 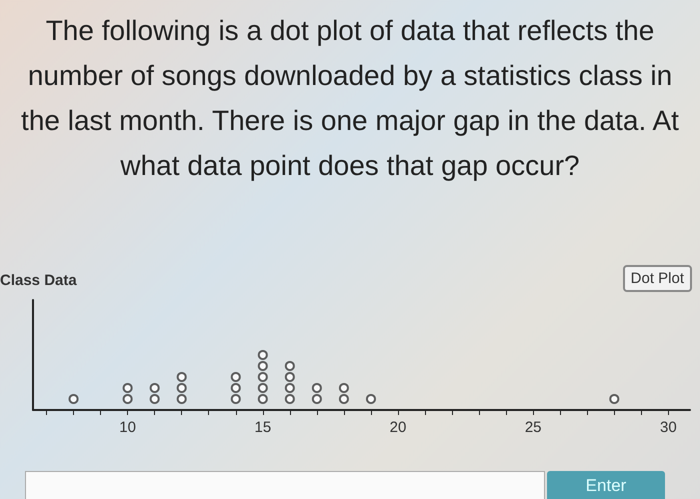 What do you see at coordinates (127, 427) in the screenshot?
I see `x-tick-label: 10` at bounding box center [127, 427].